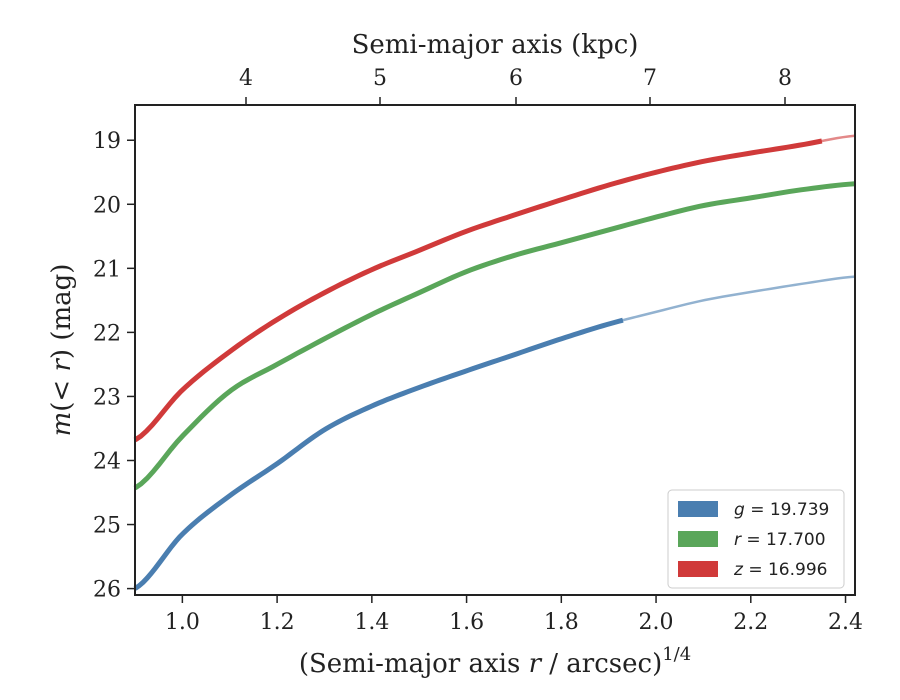 The height and width of the screenshot is (700, 900). Describe the element at coordinates (277, 622) in the screenshot. I see `x-tick-label: 1.2` at that location.